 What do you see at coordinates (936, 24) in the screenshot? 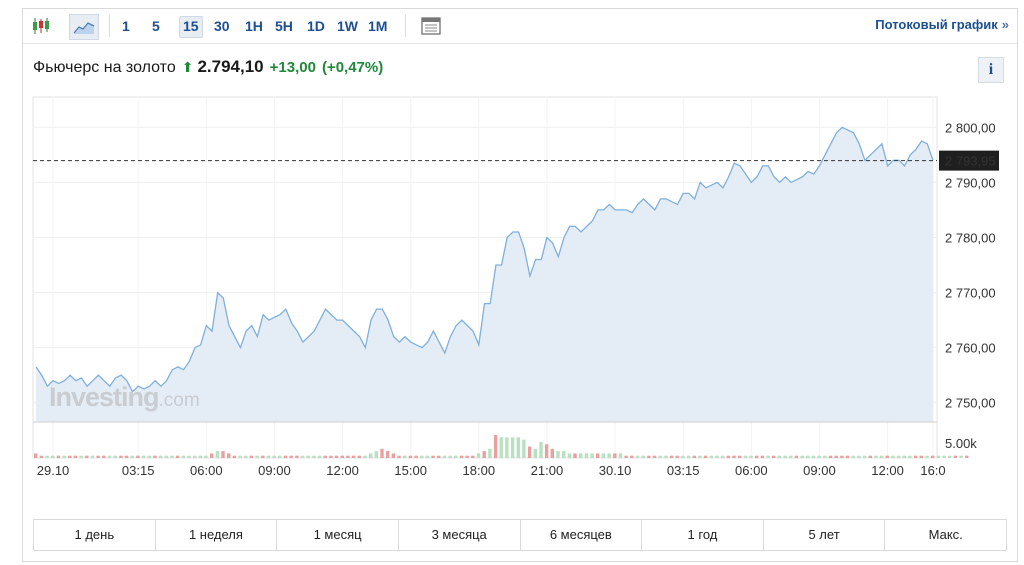
I see `stream-chart-link-label: Потоковый график` at bounding box center [936, 24].